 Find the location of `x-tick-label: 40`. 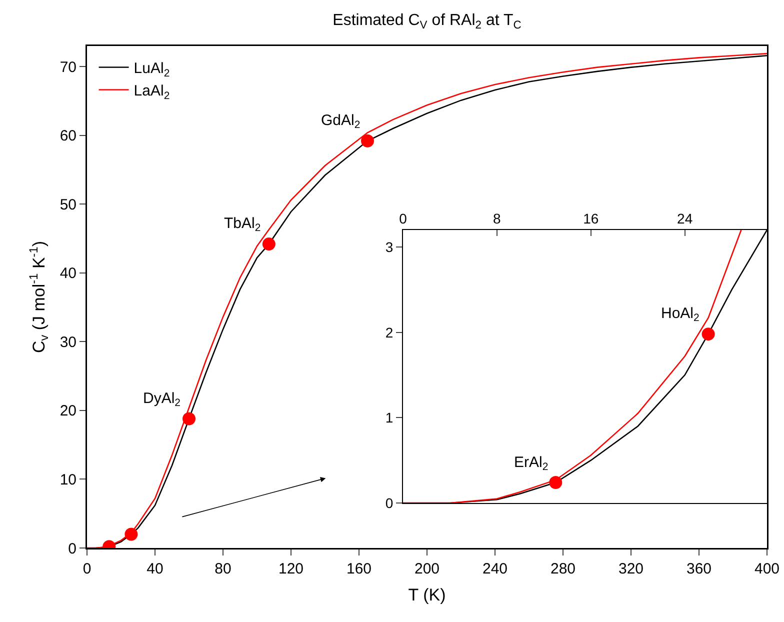

x-tick-label: 40 is located at coordinates (155, 569).